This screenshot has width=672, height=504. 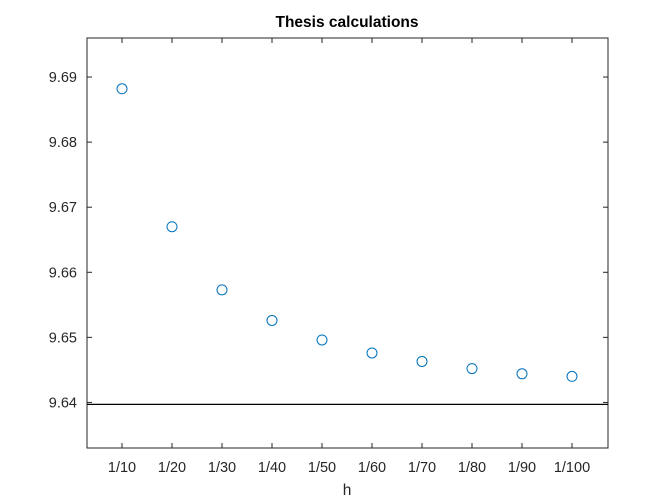 What do you see at coordinates (372, 468) in the screenshot?
I see `x-tick-label: 1/60` at bounding box center [372, 468].